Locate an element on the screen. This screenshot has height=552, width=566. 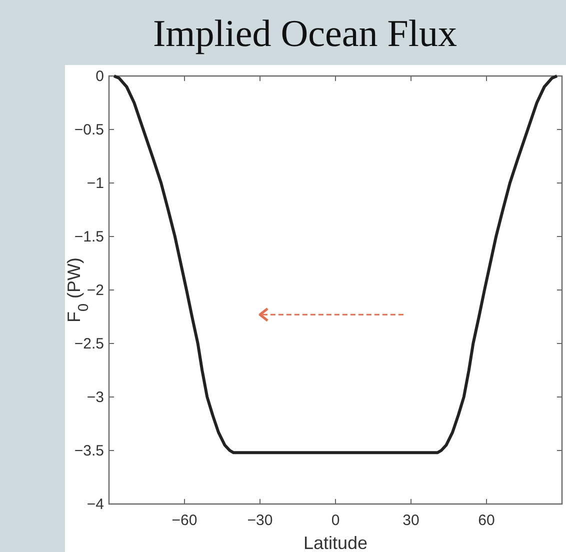
y-tick-label: −0.5 is located at coordinates (89, 130).